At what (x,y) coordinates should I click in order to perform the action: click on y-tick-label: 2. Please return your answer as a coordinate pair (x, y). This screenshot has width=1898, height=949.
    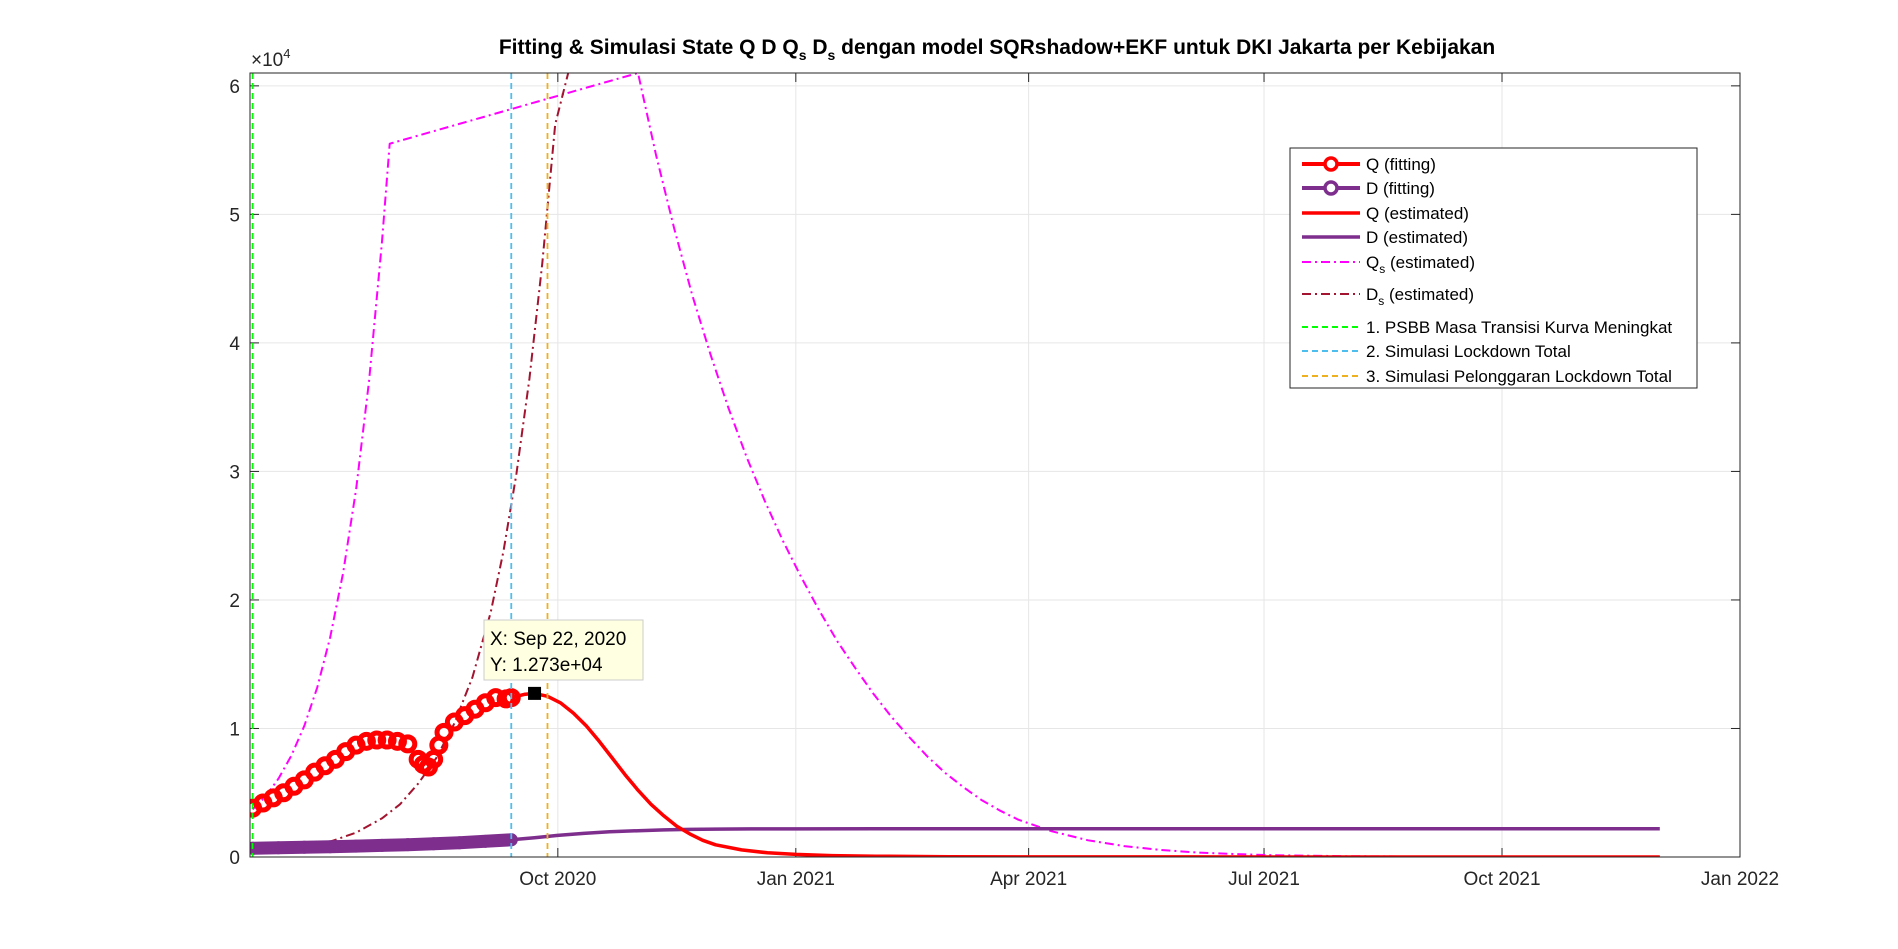
    Looking at the image, I should click on (234, 601).